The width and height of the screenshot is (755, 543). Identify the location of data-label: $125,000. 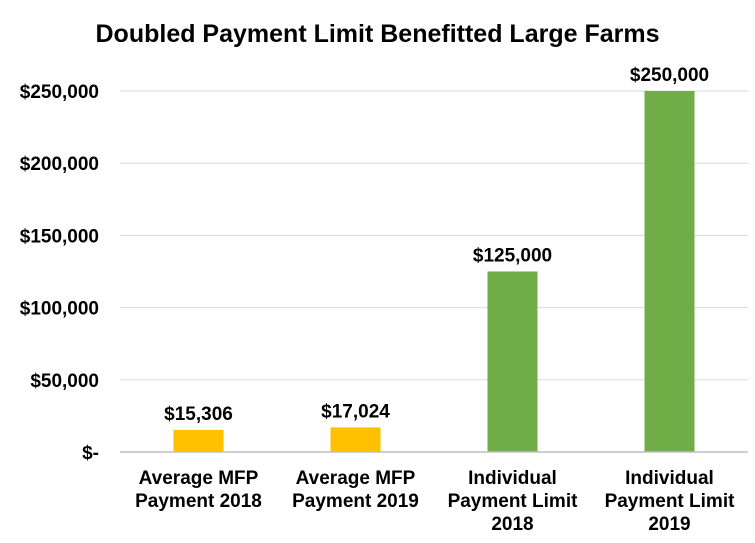
(512, 256).